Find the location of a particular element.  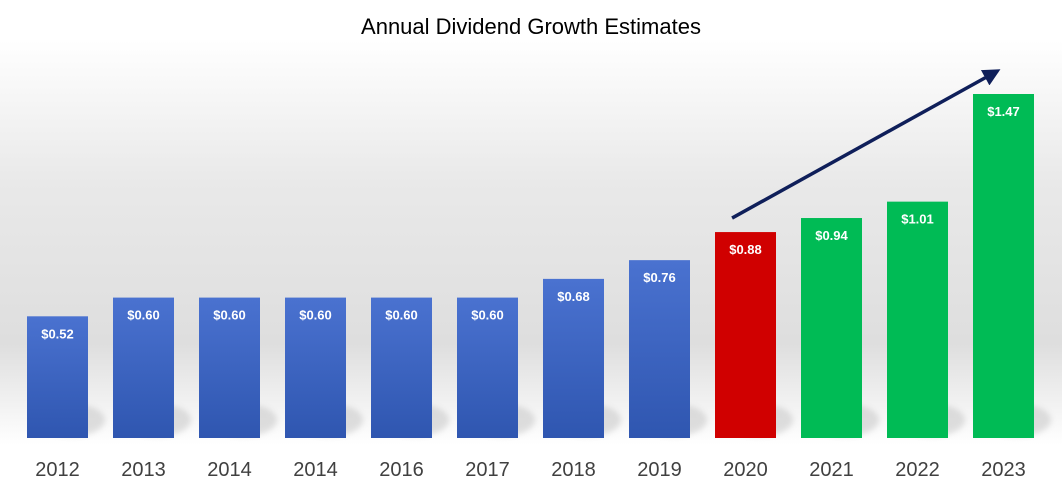

x-tick-label: 2020 is located at coordinates (745, 470).